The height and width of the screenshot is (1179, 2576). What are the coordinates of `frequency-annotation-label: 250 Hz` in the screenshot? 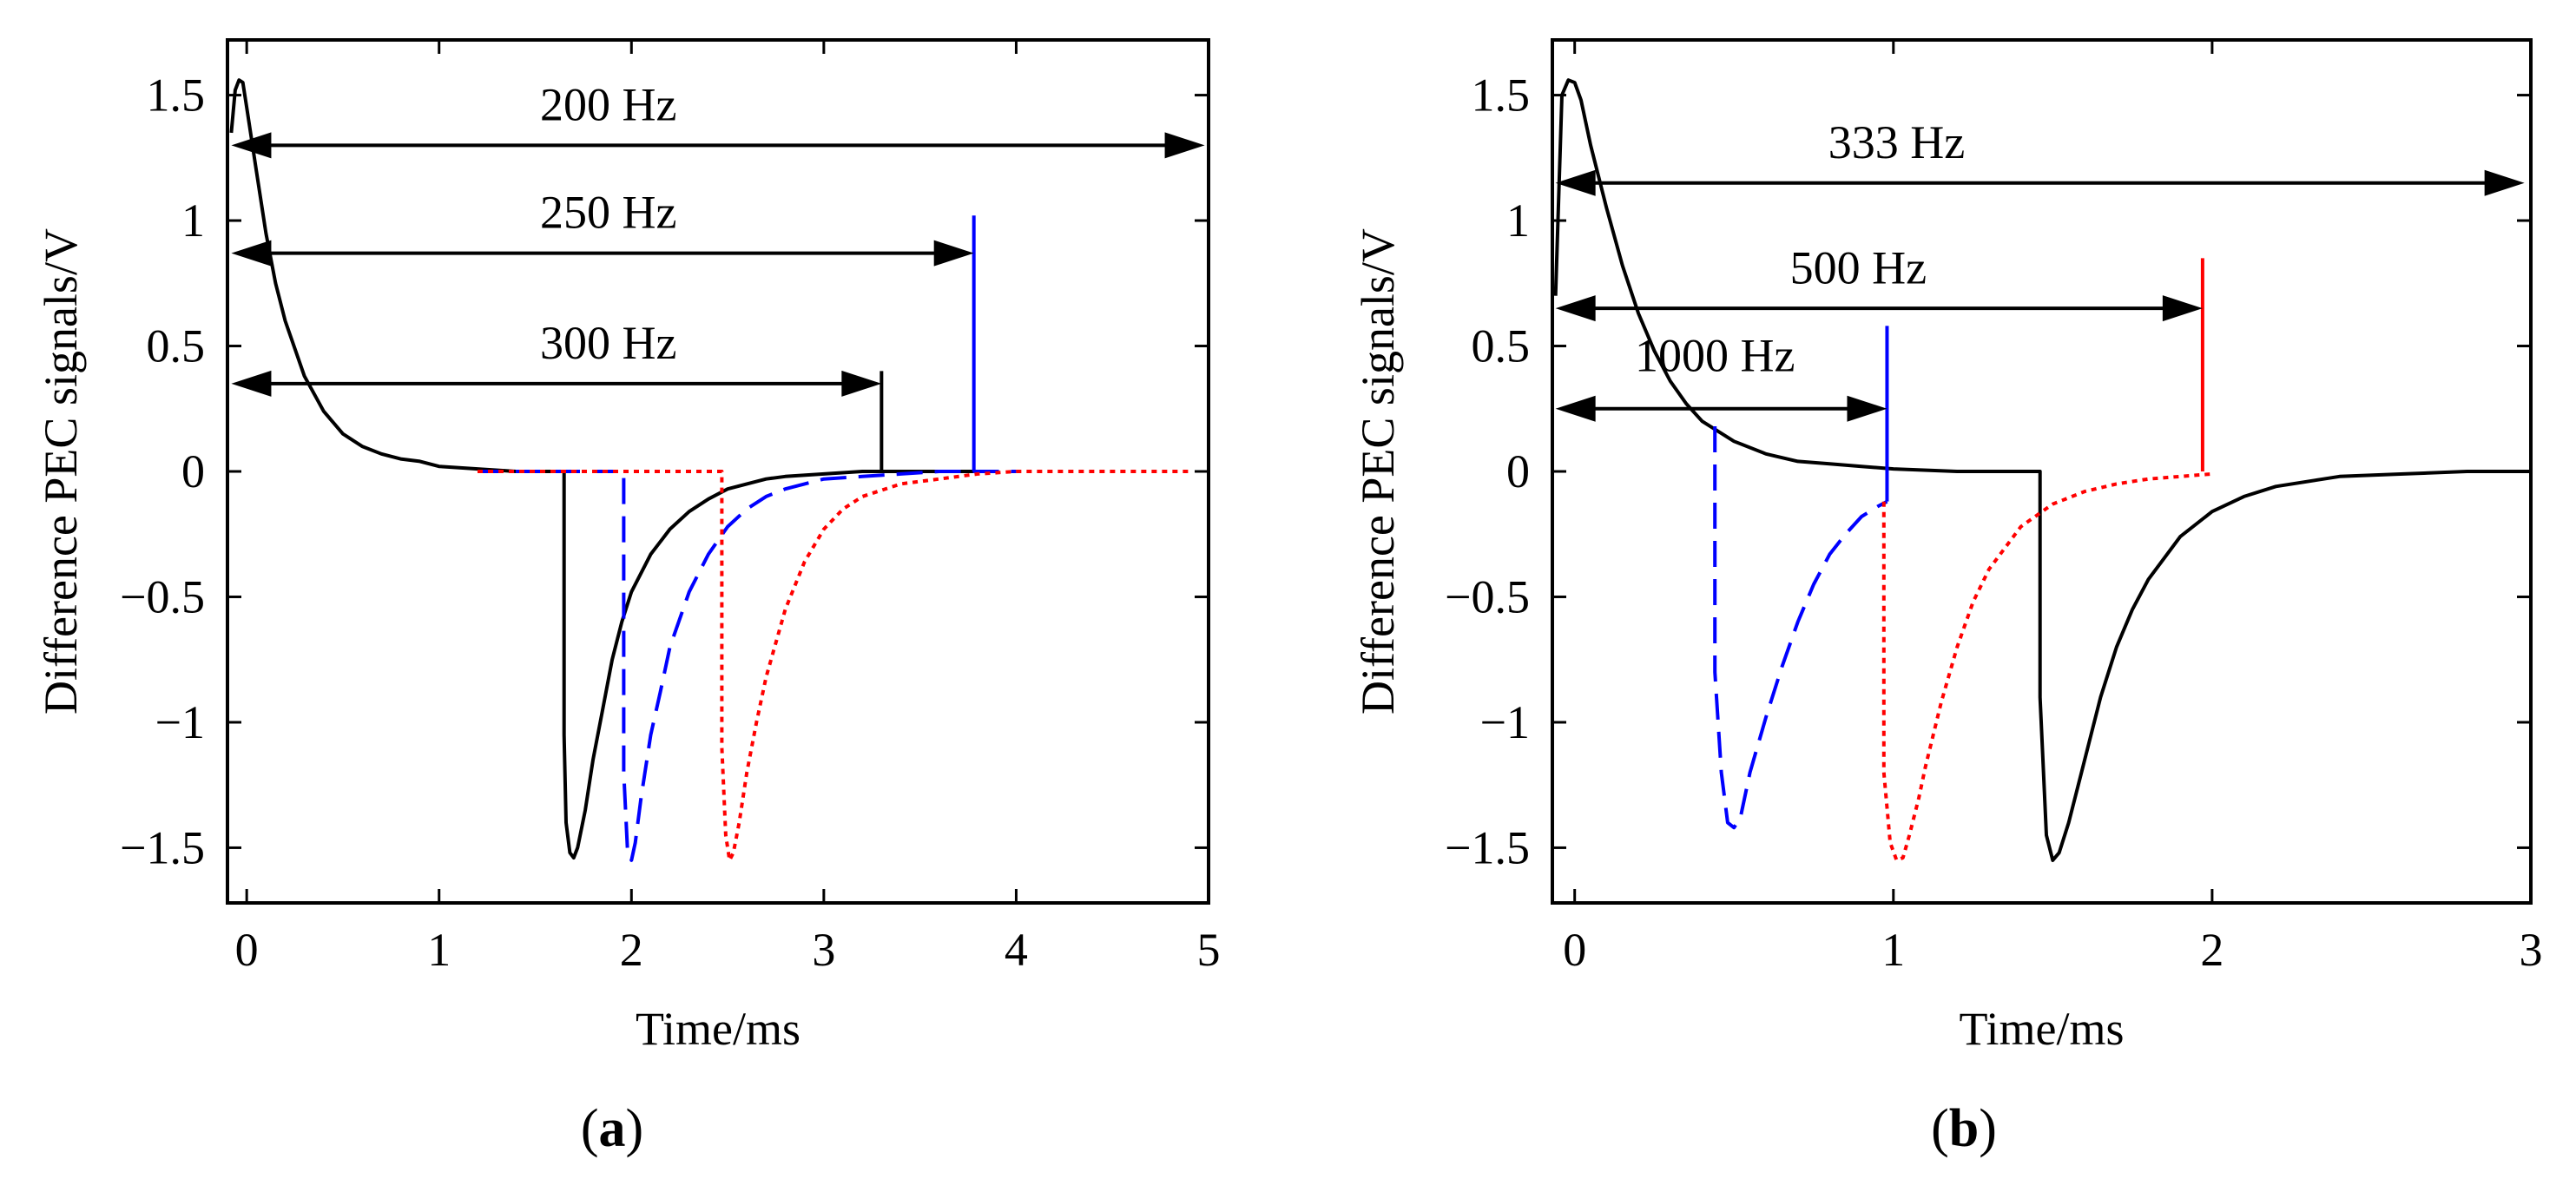 It's located at (608, 213).